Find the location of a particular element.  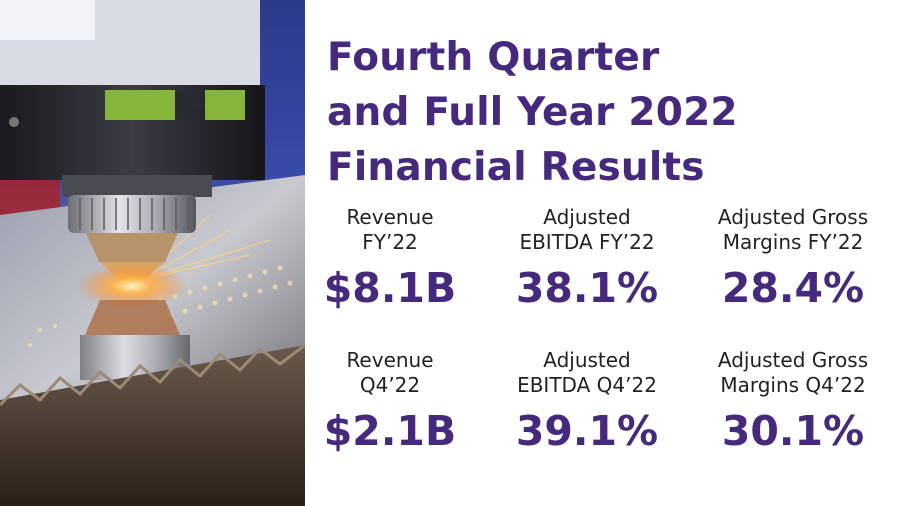

stat-value: 28.4% is located at coordinates (793, 288).